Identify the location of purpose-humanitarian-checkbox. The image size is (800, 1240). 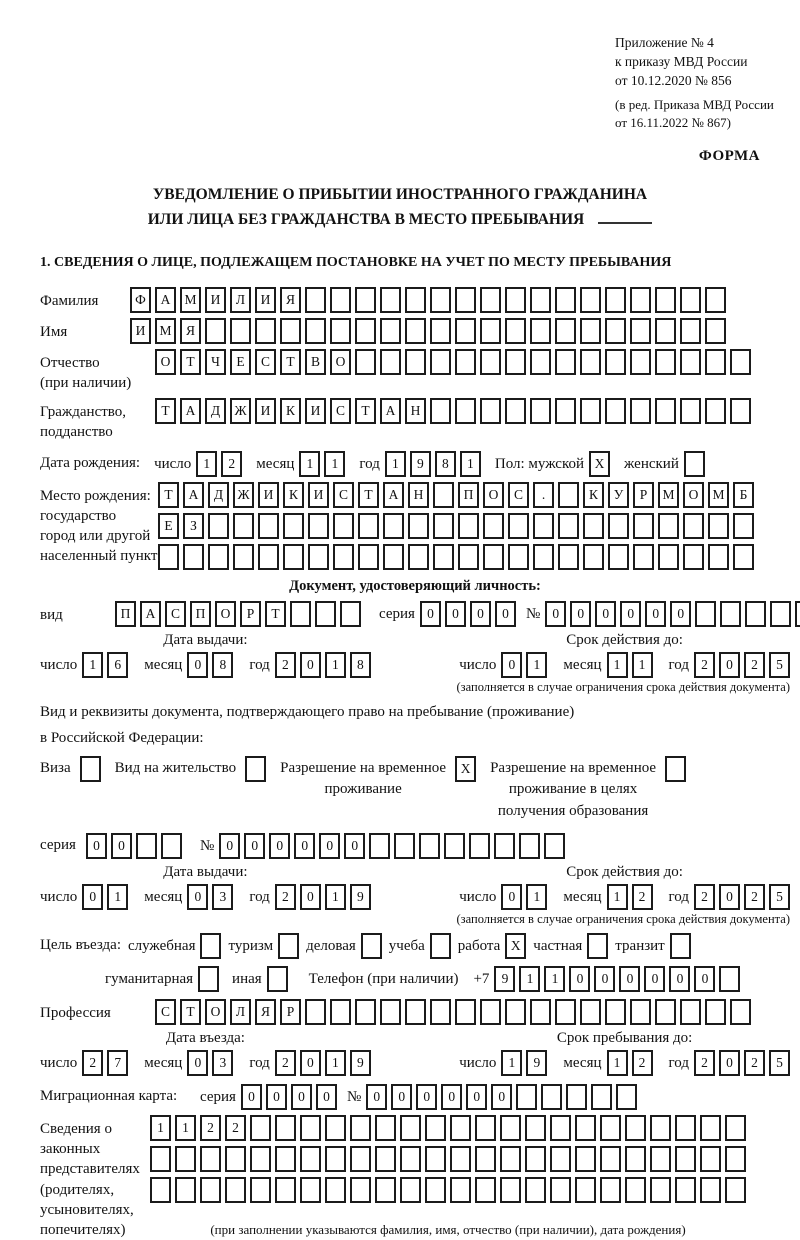
(209, 978).